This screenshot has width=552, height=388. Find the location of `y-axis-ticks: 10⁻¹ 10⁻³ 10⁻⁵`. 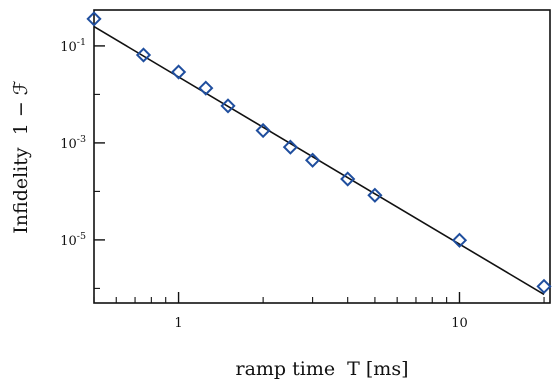

y-axis-ticks: 10⁻¹ 10⁻³ 10⁻⁵ is located at coordinates (82, 163).